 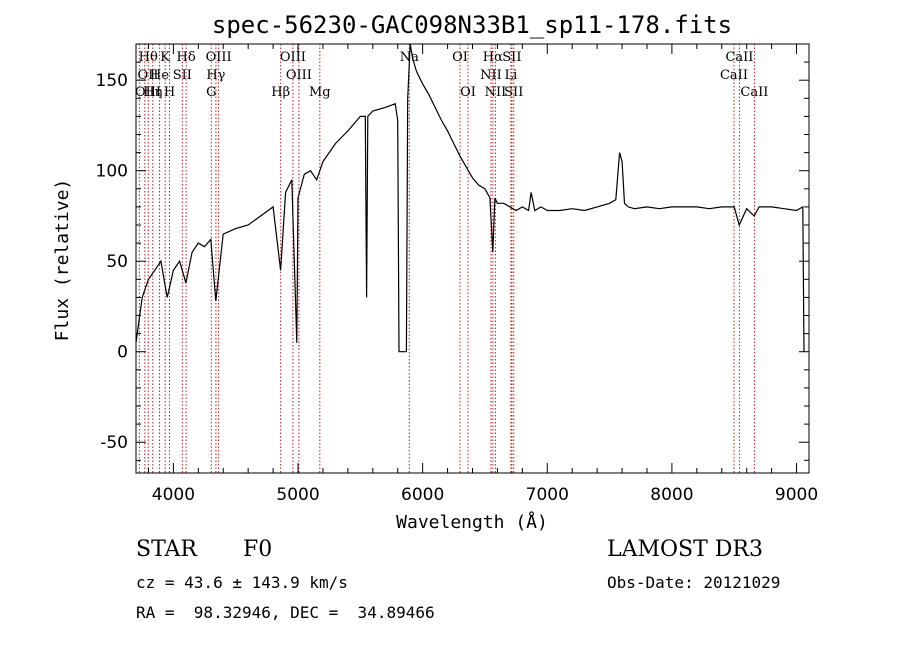 I want to click on object-class: STAR, so click(x=166, y=549).